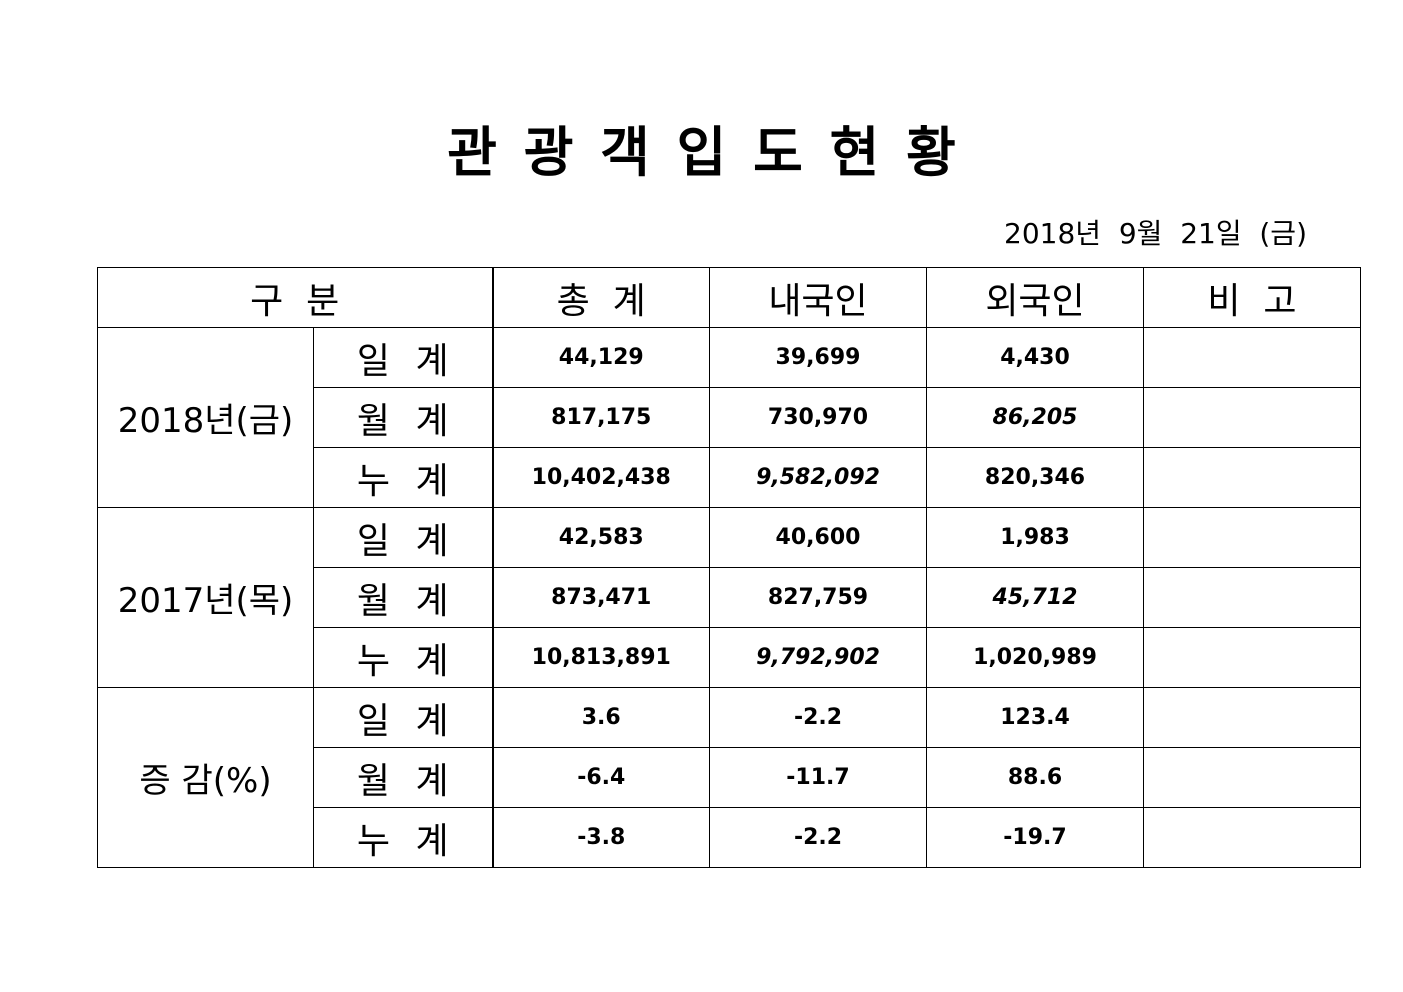  Describe the element at coordinates (1035, 297) in the screenshot. I see `header-cell: 외국인` at that location.